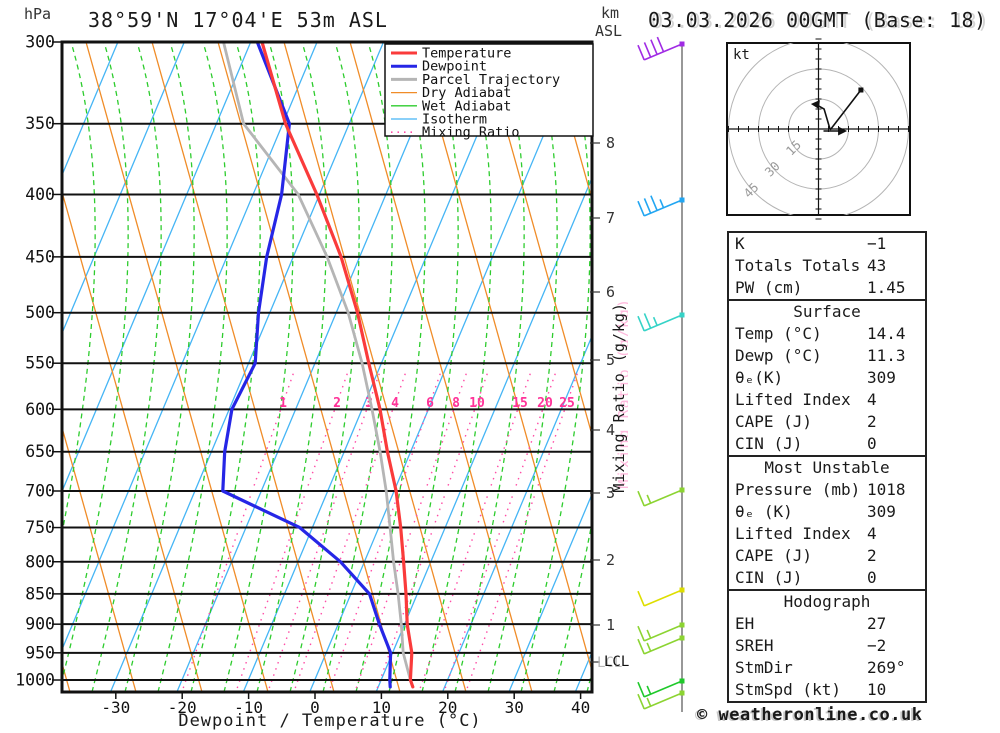  I want to click on mixing-ratio-value-label: 4, so click(395, 403).